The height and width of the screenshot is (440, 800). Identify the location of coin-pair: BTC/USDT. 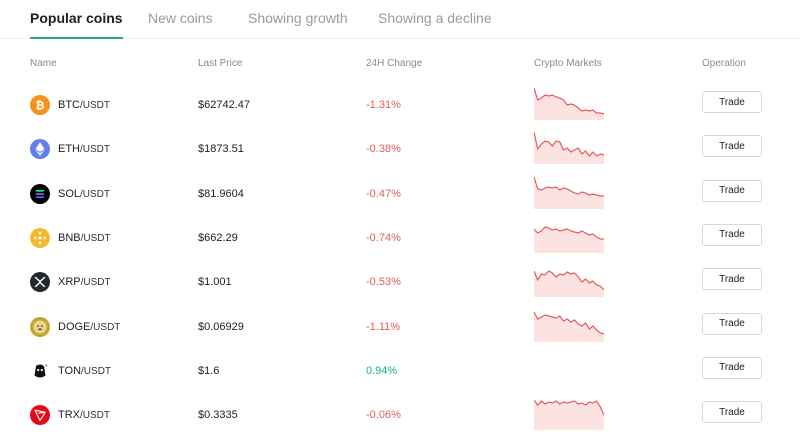
(84, 105).